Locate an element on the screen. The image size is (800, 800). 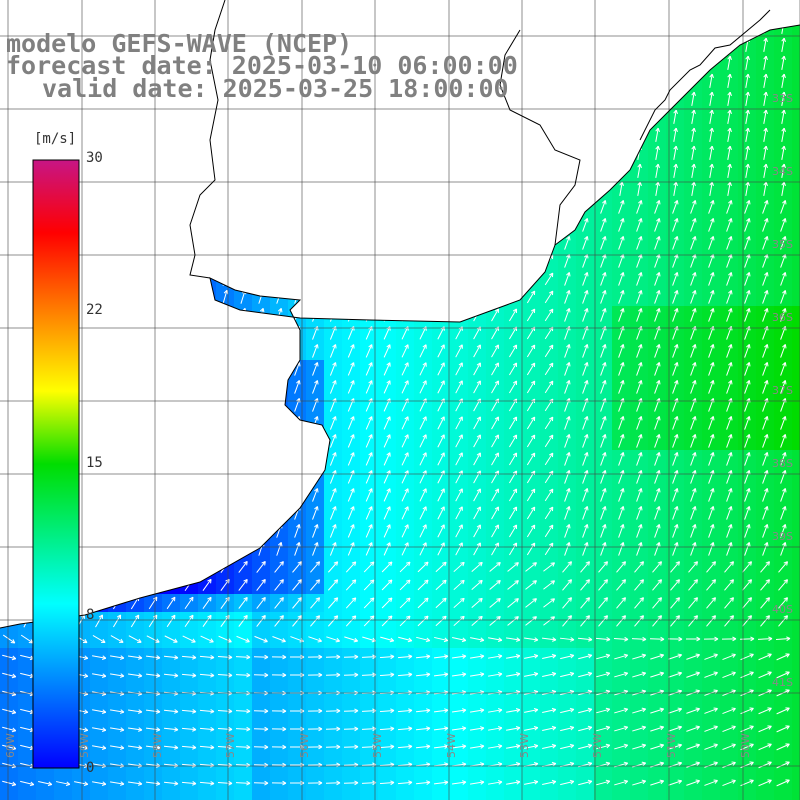
lat-label: 37S is located at coordinates (782, 390).